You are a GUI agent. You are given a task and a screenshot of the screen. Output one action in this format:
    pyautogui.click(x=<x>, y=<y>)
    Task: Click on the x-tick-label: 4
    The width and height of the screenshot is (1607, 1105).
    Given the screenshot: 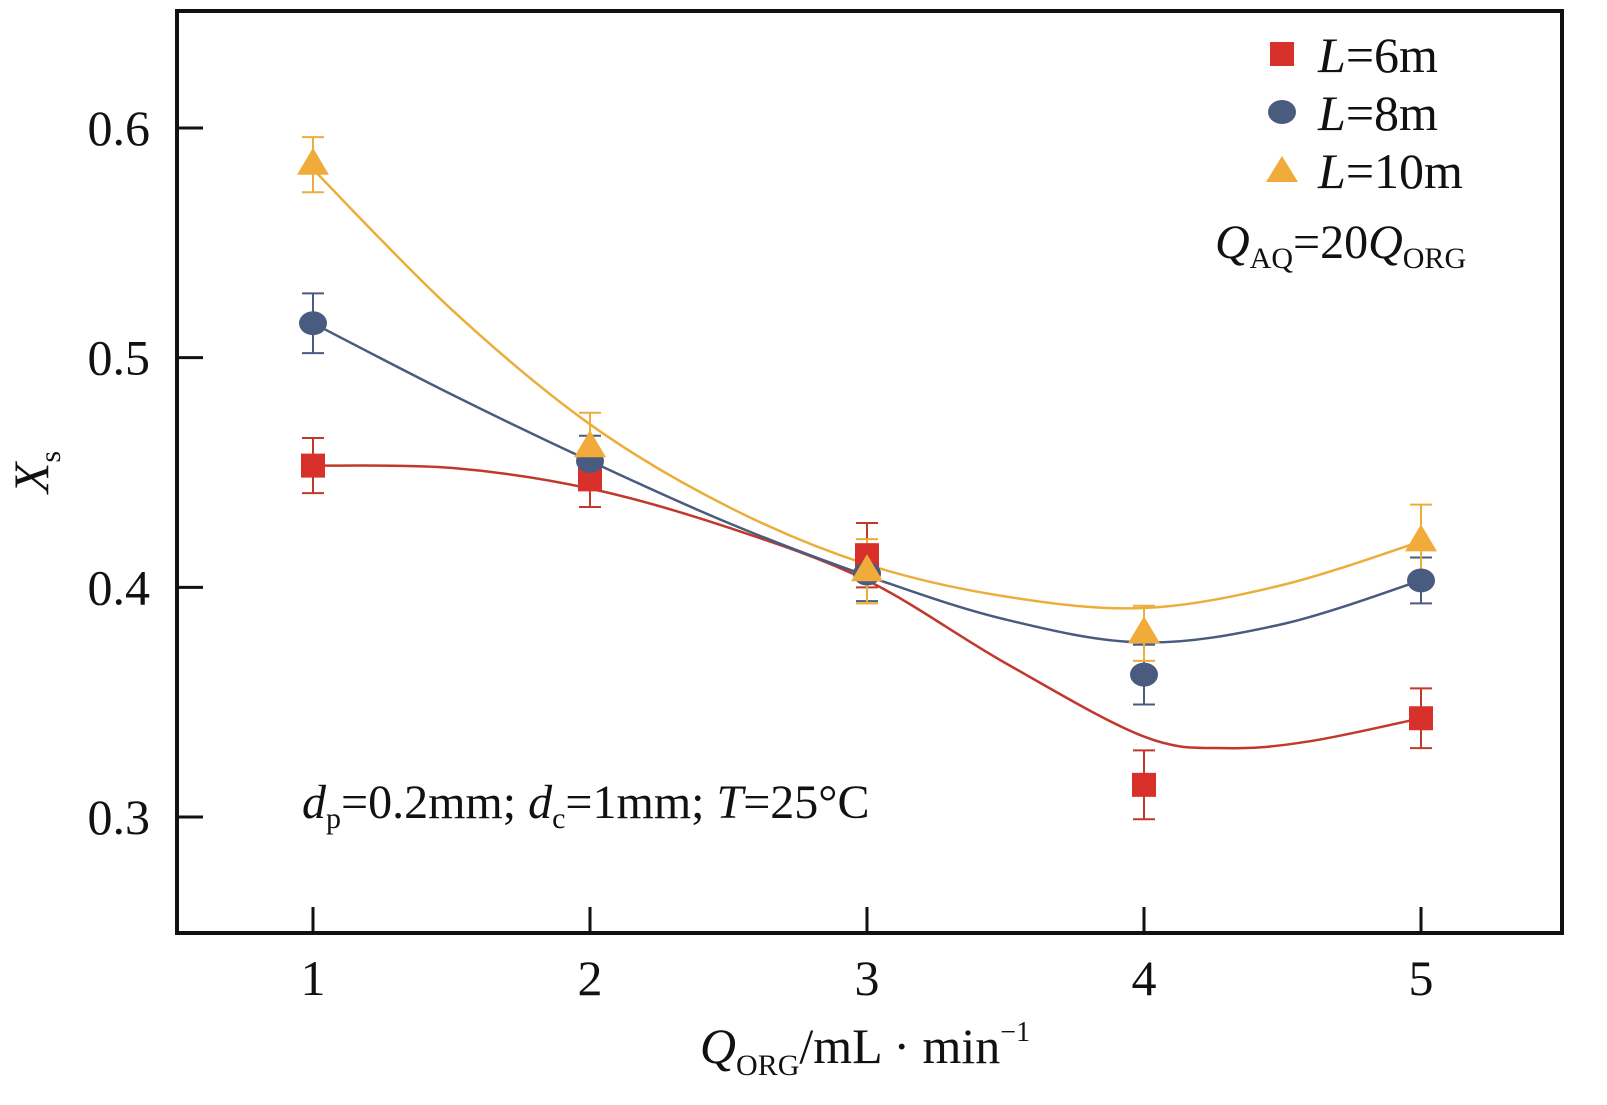 What is the action you would take?
    pyautogui.click(x=1144, y=978)
    